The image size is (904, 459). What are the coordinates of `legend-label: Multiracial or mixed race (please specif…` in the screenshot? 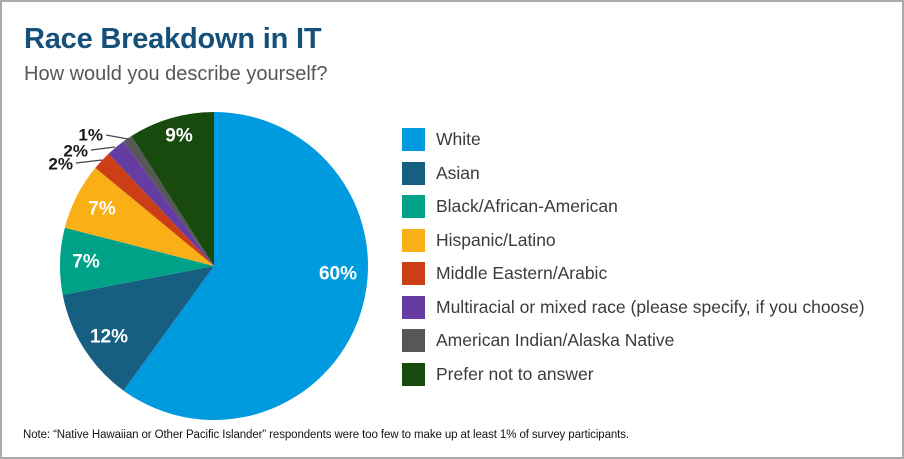 It's located at (650, 306).